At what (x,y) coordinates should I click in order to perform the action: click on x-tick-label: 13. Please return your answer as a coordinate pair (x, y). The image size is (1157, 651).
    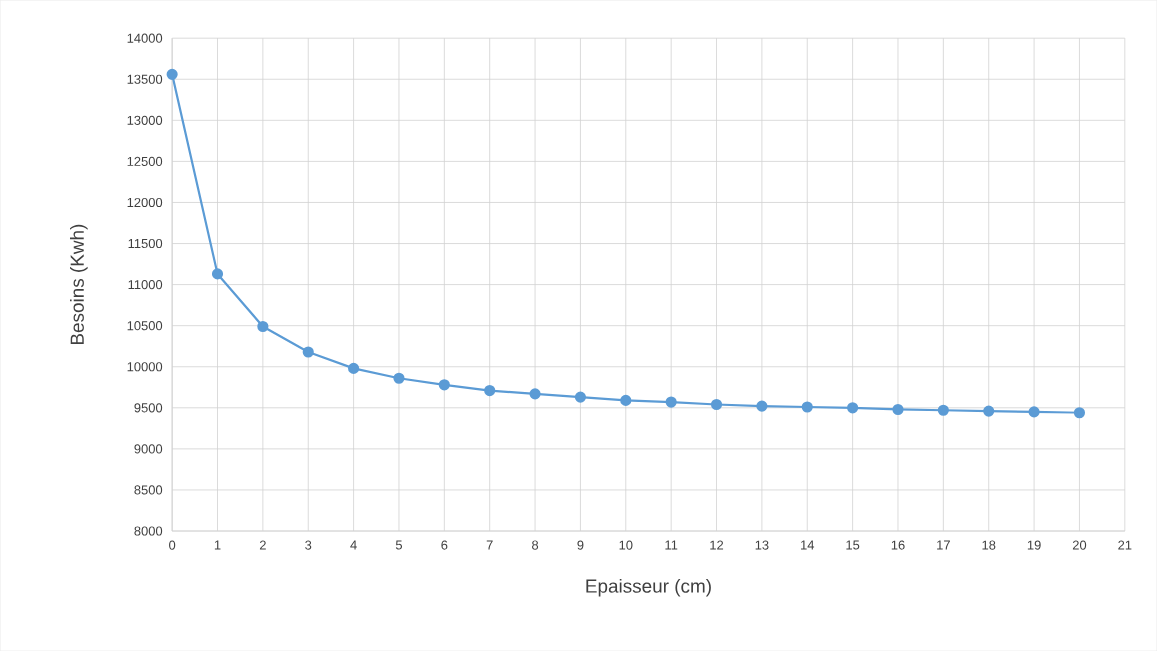
    Looking at the image, I should click on (762, 545).